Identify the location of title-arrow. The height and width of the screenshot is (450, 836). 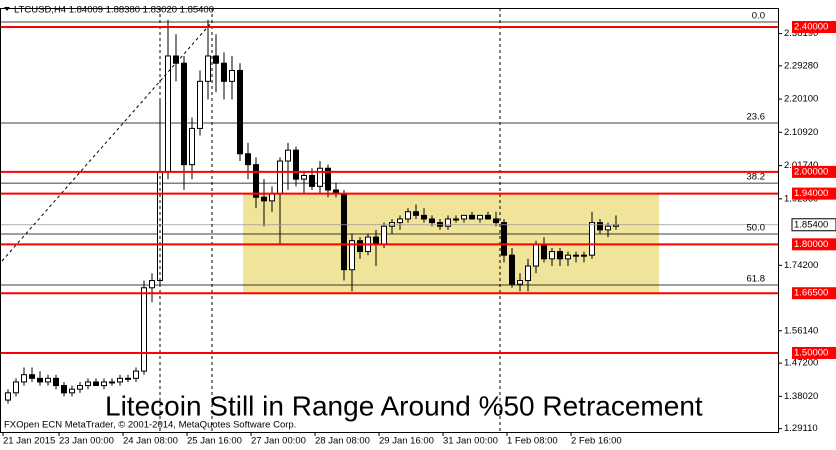
(7, 9).